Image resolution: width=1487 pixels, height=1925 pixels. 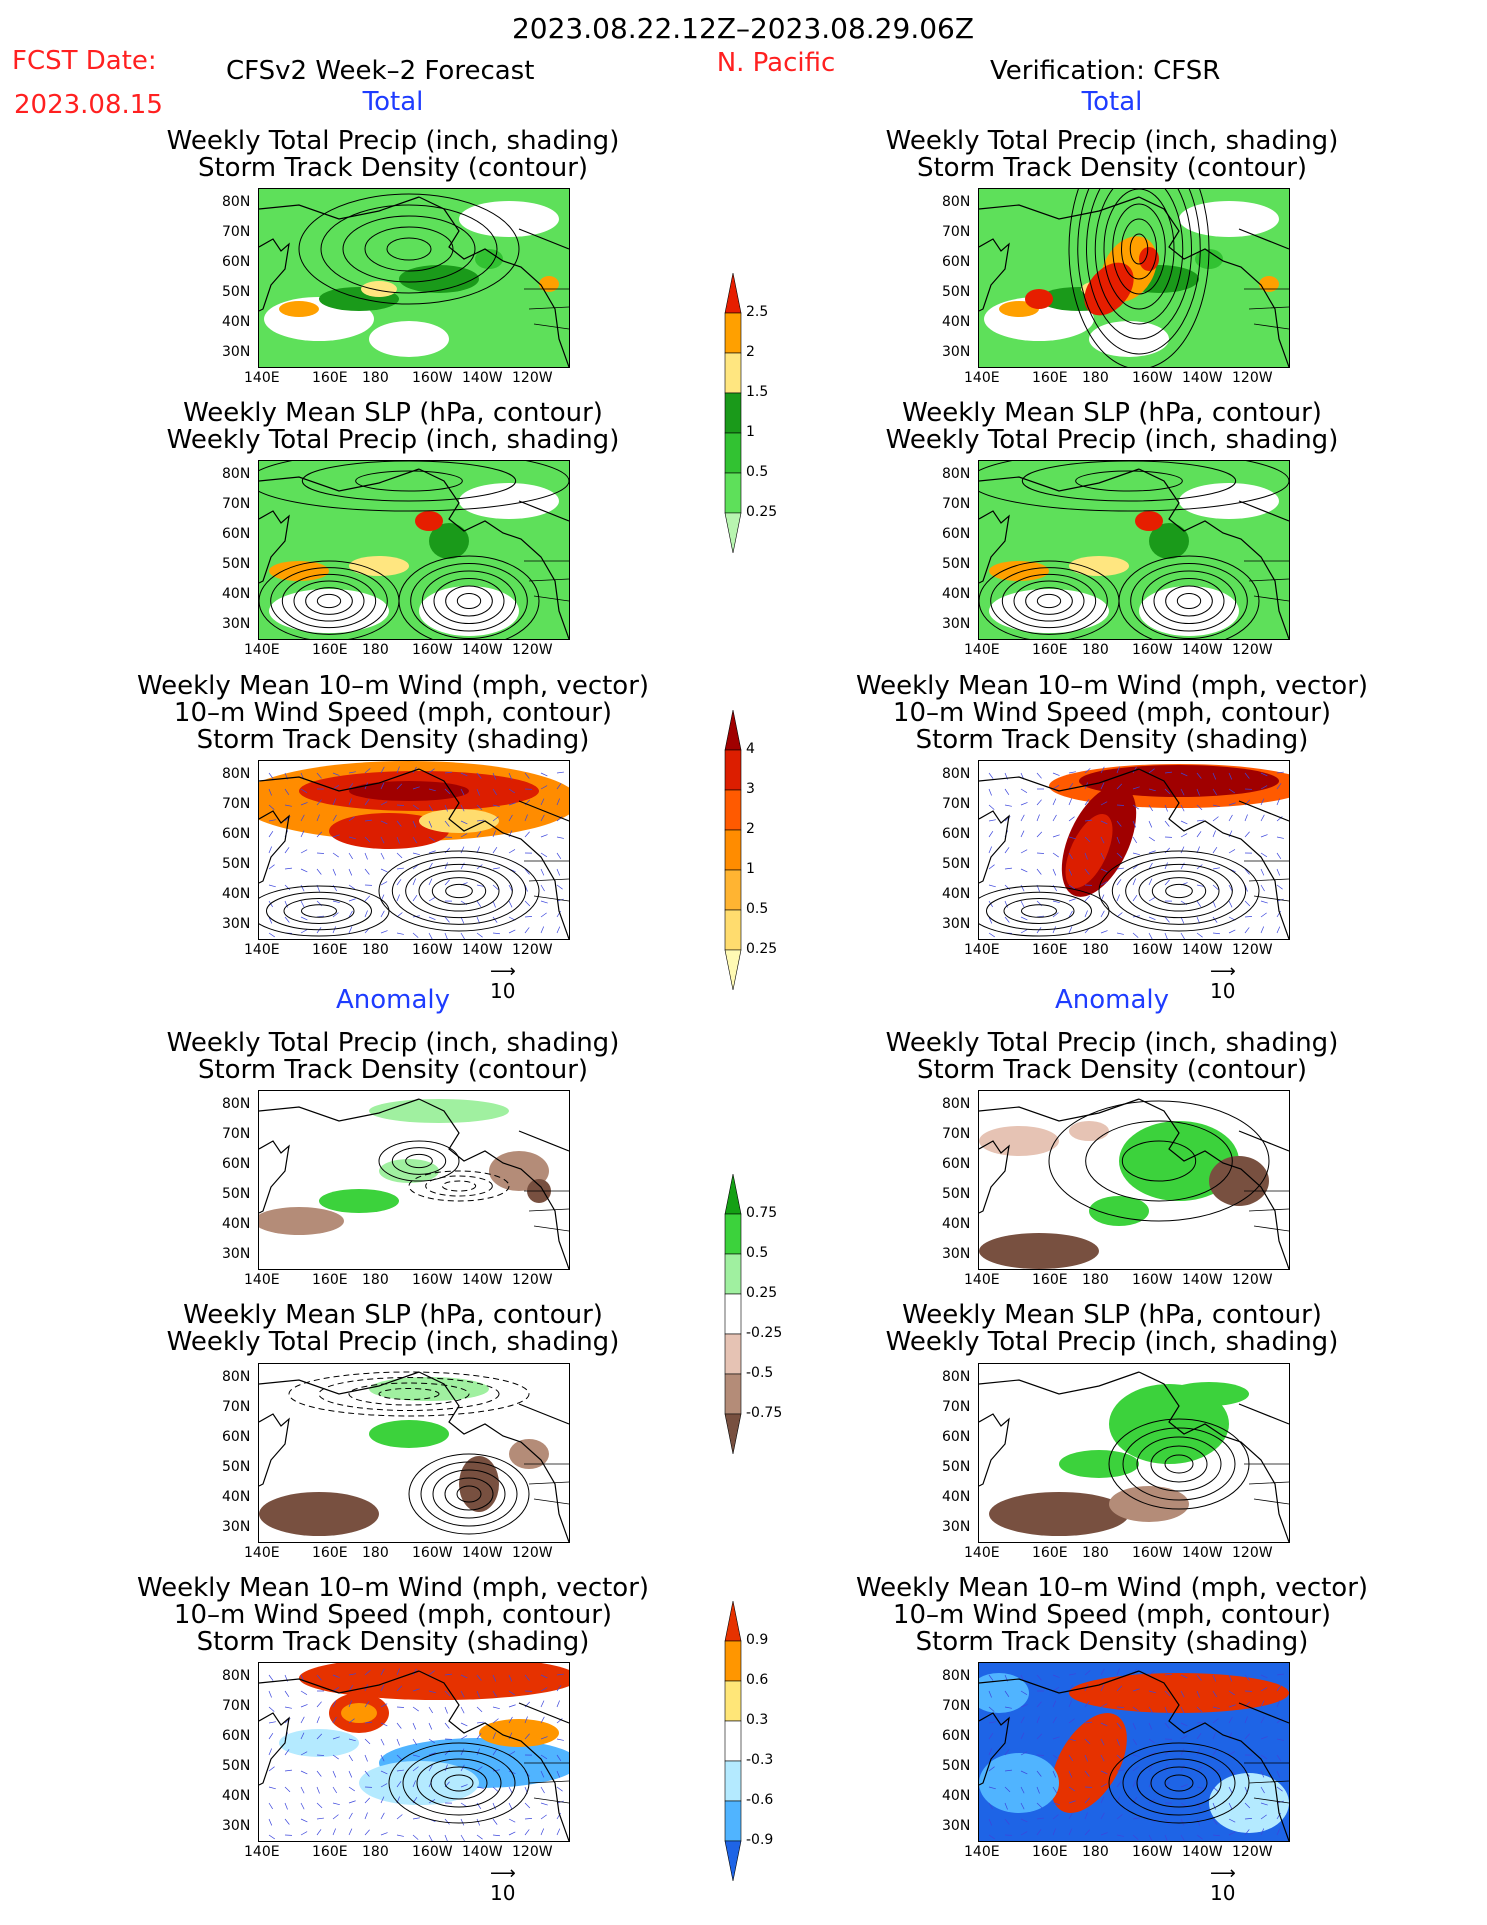 I want to click on colorbar-level-label: 4, so click(x=750, y=749).